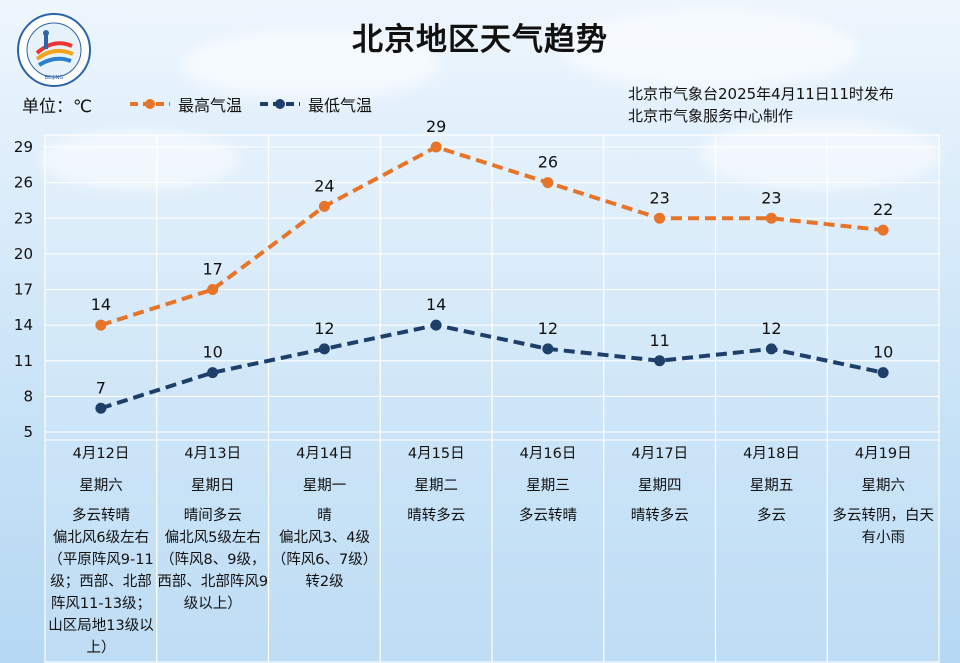 Image resolution: width=960 pixels, height=663 pixels. Describe the element at coordinates (23, 325) in the screenshot. I see `y-tick-label: 14` at that location.